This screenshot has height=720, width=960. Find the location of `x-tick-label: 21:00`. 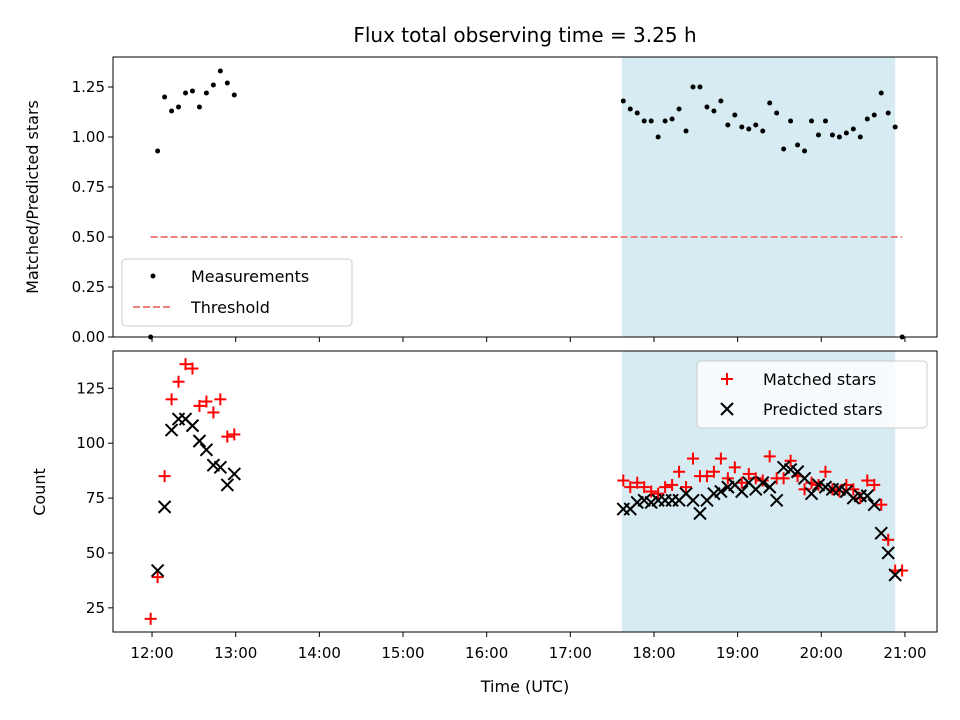

x-tick-label: 21:00 is located at coordinates (904, 653).